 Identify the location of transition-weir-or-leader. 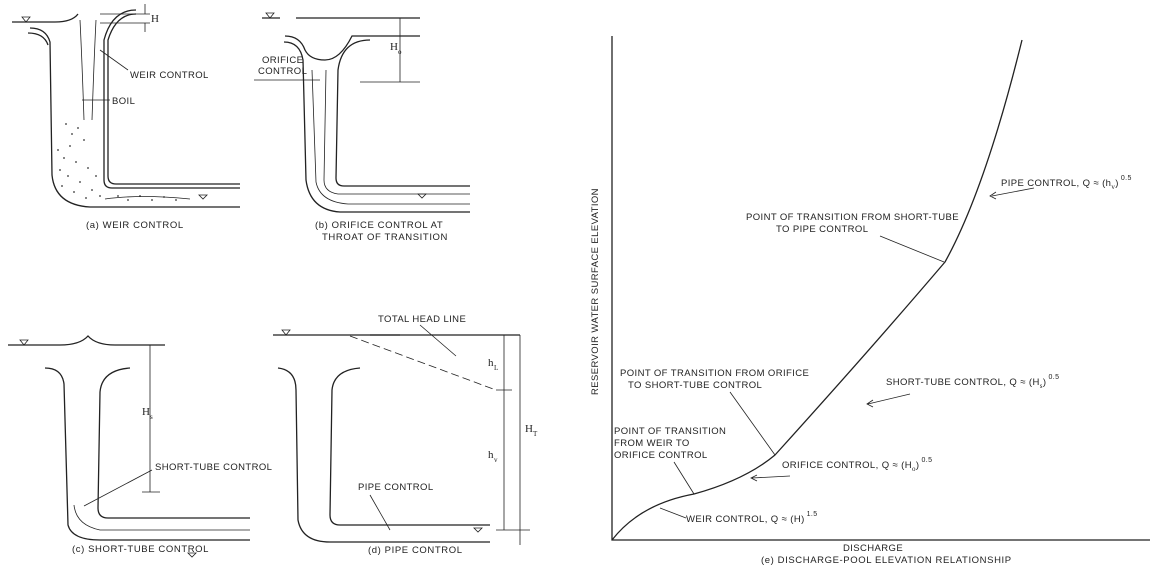
(684, 478).